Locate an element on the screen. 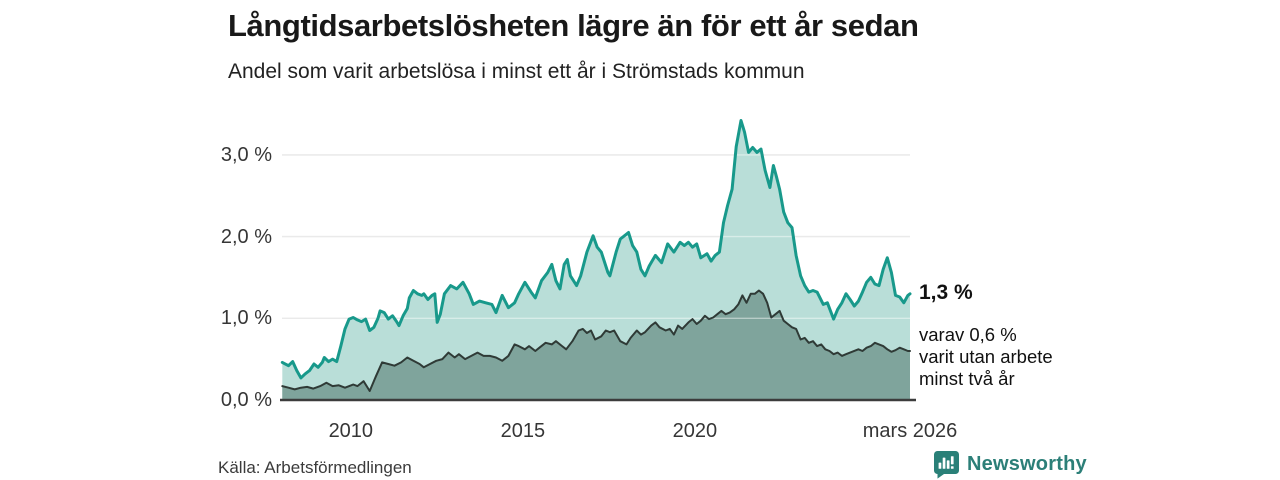 The height and width of the screenshot is (480, 1280). newsworthy-brand-label: Newsworthy is located at coordinates (1027, 464).